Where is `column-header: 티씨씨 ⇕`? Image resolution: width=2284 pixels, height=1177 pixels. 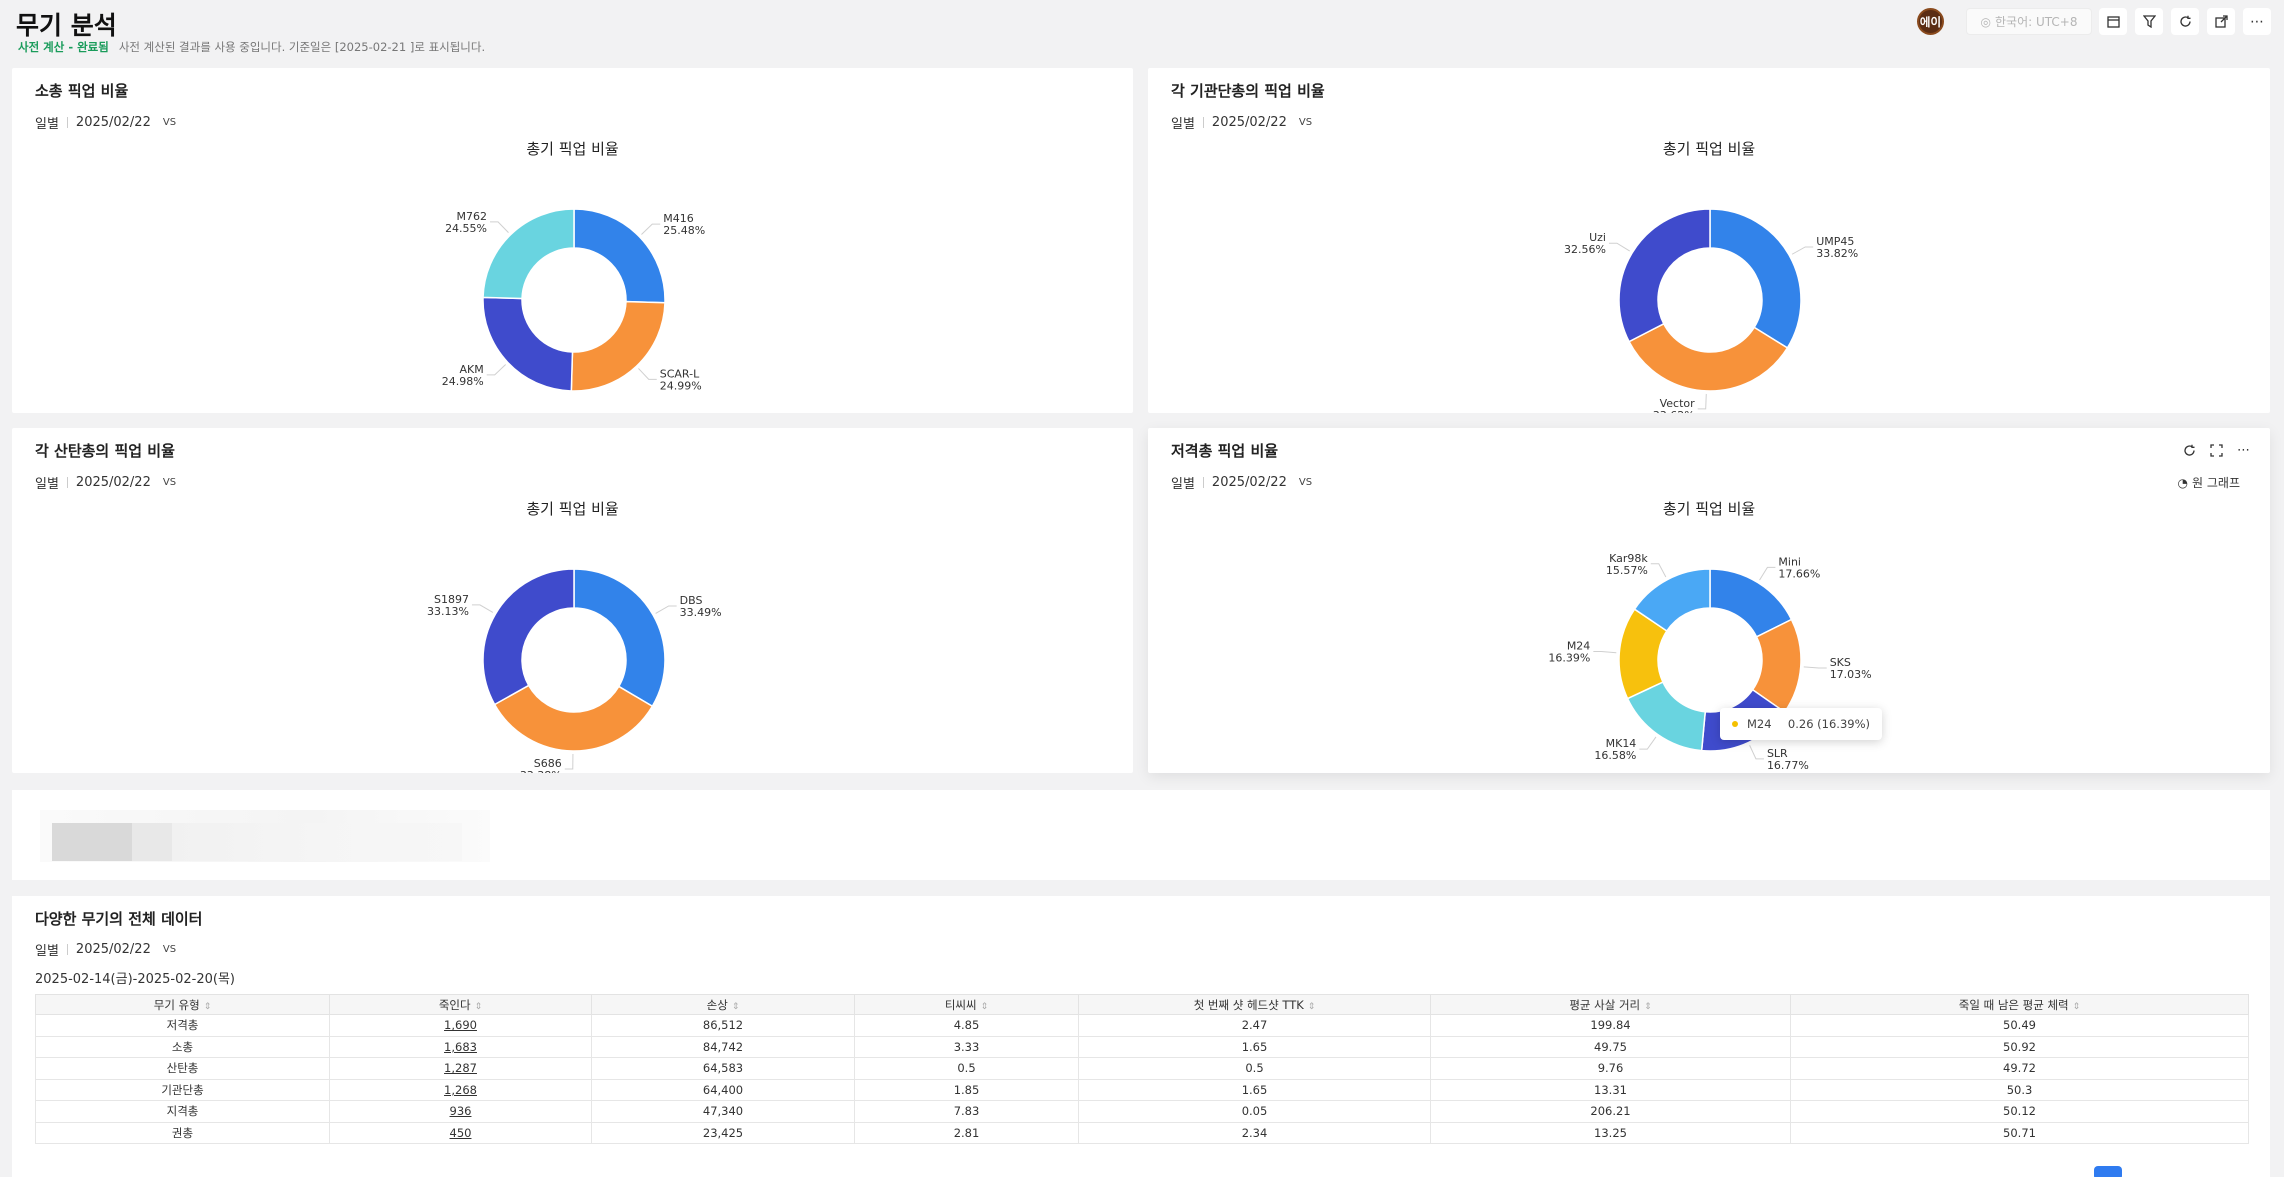
column-header: 티씨씨 ⇕ is located at coordinates (966, 1004).